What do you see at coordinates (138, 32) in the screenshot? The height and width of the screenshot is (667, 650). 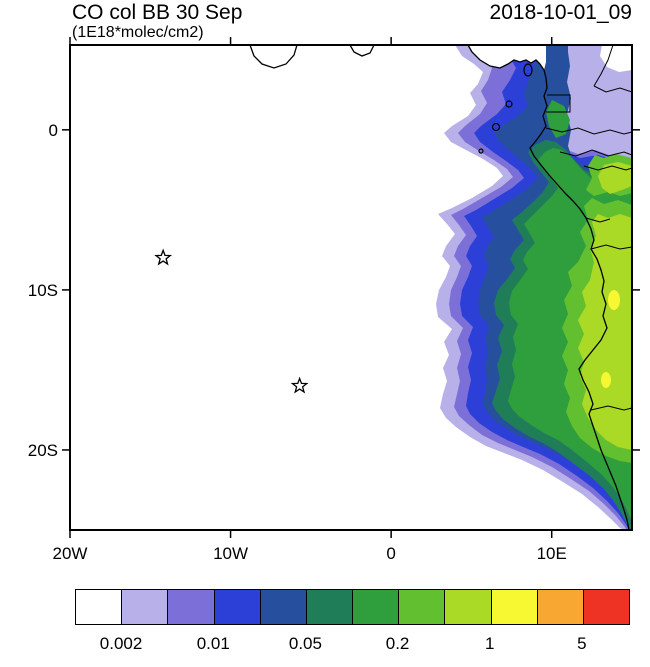 I see `plot-units-label: (1E18*molec/cm2)` at bounding box center [138, 32].